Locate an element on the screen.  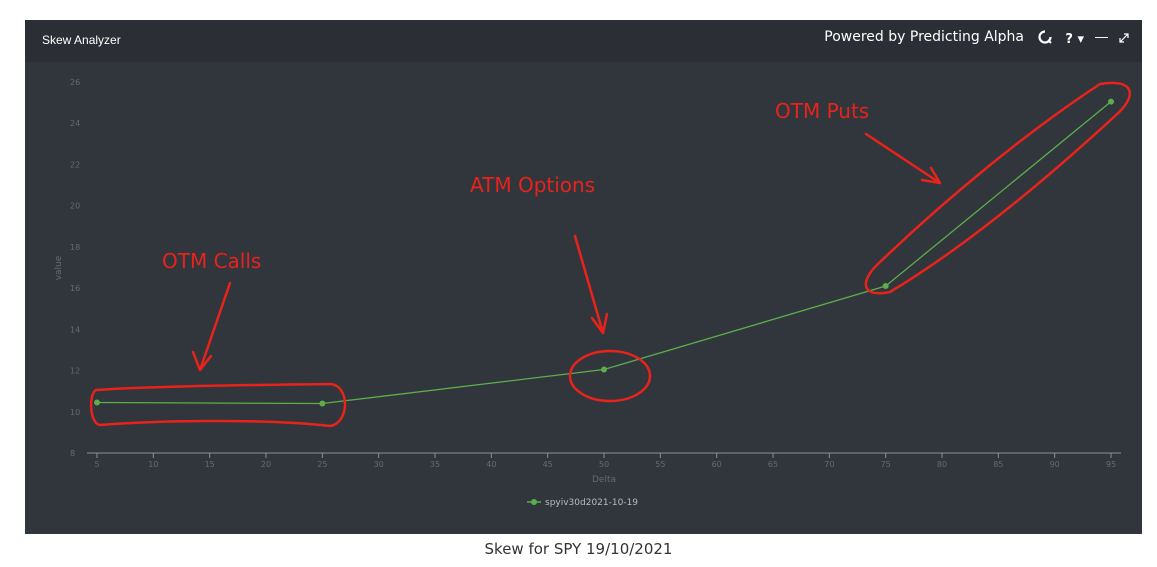
x-tick-label: 45 is located at coordinates (548, 464).